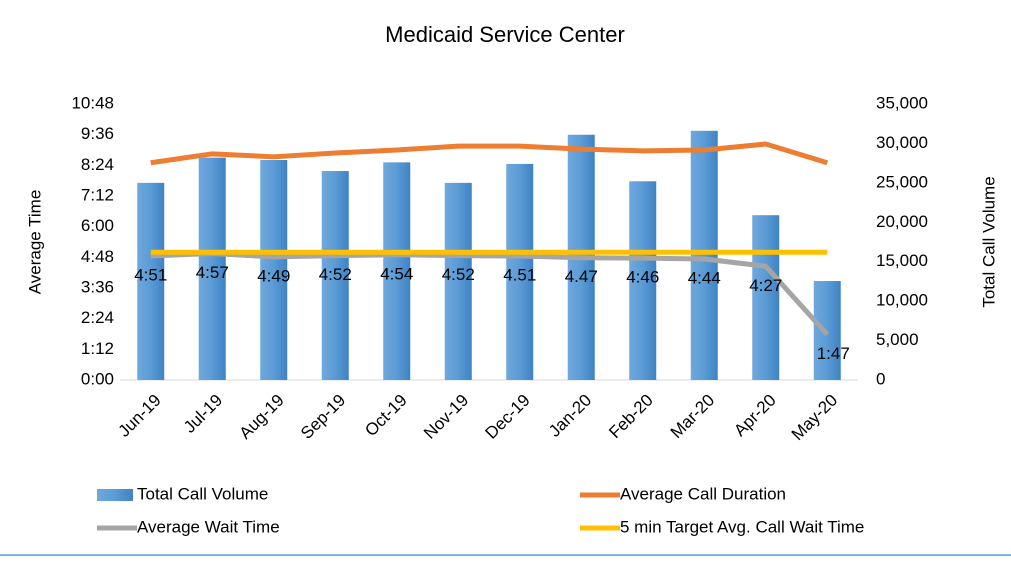 This screenshot has height=567, width=1011. Describe the element at coordinates (97, 256) in the screenshot. I see `y-tick-label: 4:48` at that location.